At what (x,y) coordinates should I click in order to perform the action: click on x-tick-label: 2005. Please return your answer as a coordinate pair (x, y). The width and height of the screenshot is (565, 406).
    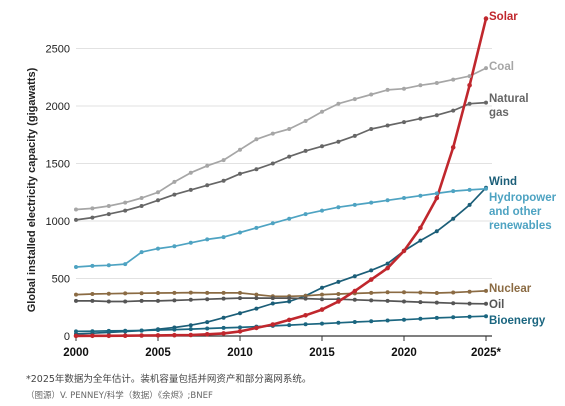
    Looking at the image, I should click on (158, 353).